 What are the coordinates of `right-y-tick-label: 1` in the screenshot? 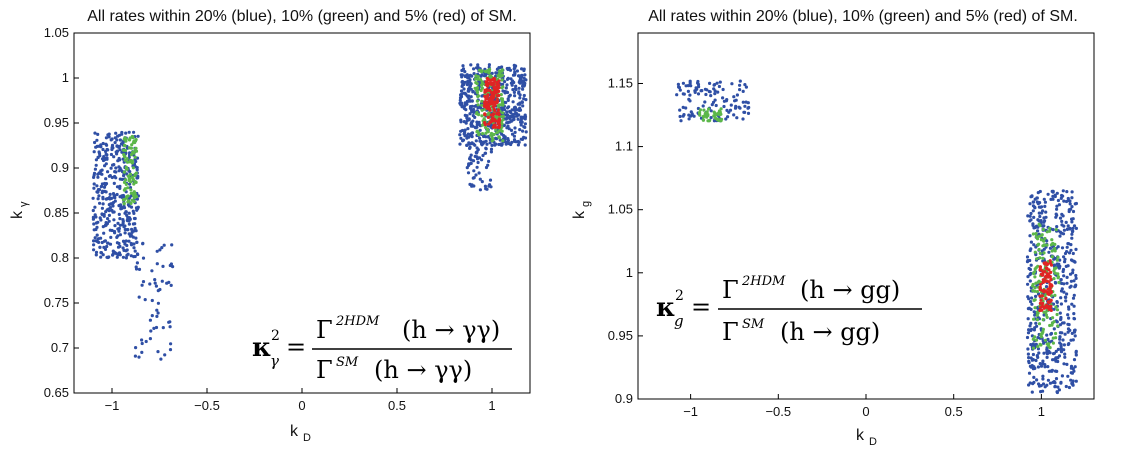 It's located at (629, 272).